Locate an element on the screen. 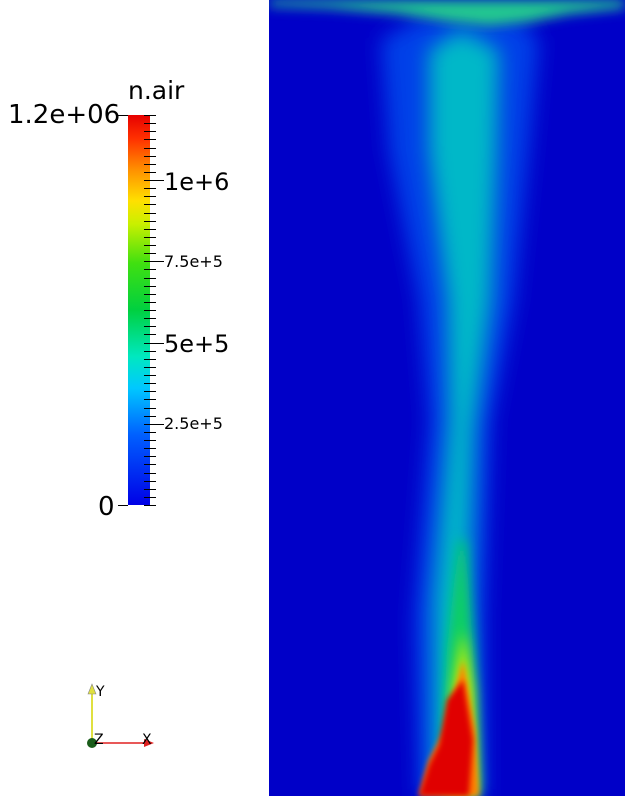  legend-min-label: 0 is located at coordinates (106, 507).